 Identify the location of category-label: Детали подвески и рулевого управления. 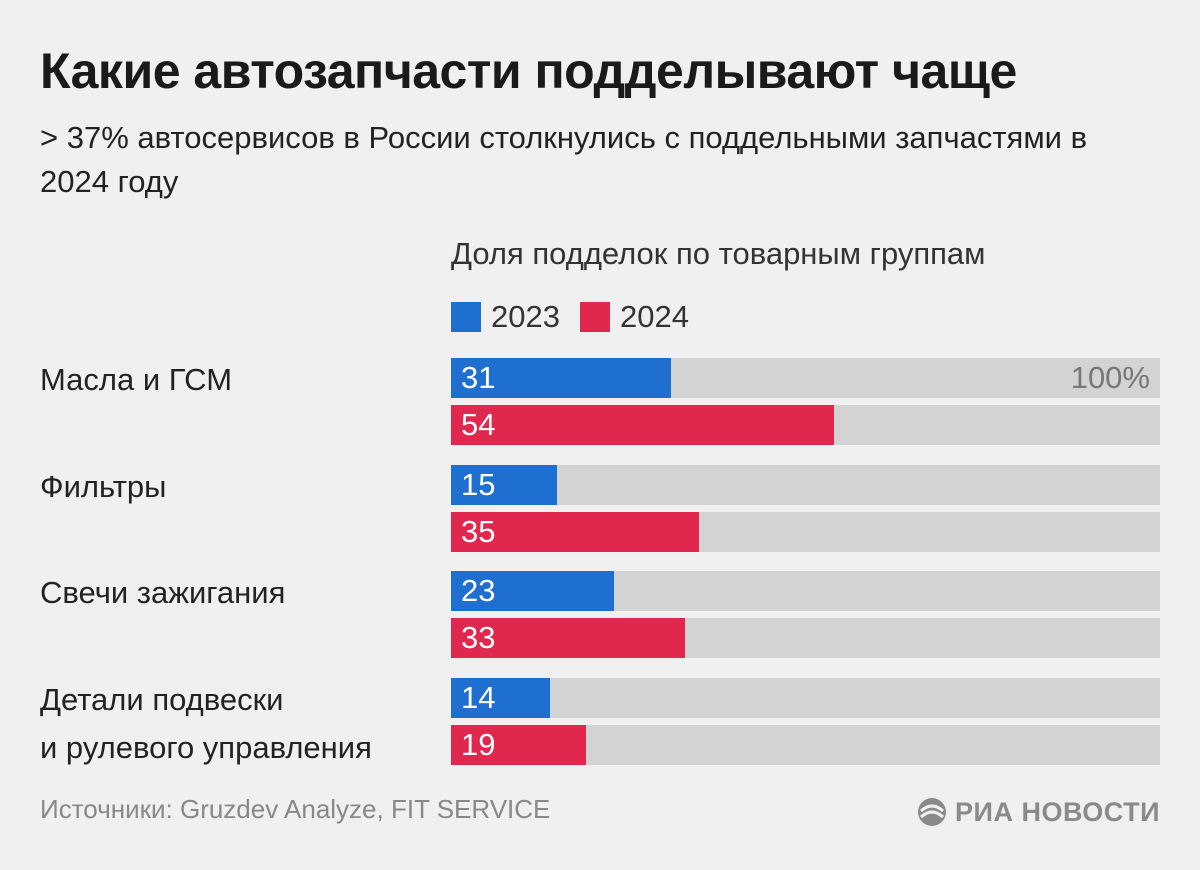
(206, 723).